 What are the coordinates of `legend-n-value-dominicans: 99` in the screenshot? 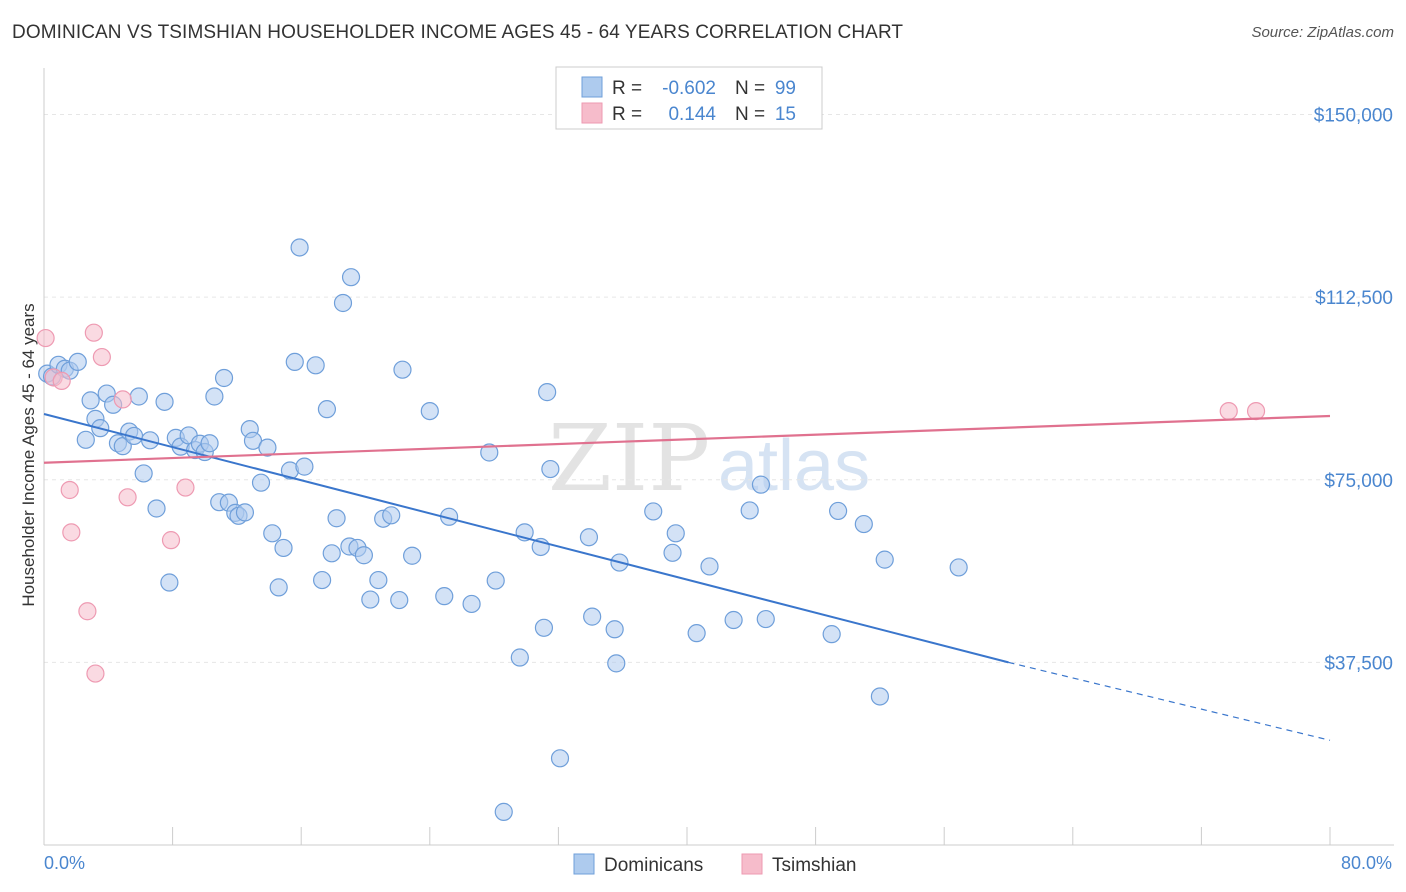 It's located at (785, 88).